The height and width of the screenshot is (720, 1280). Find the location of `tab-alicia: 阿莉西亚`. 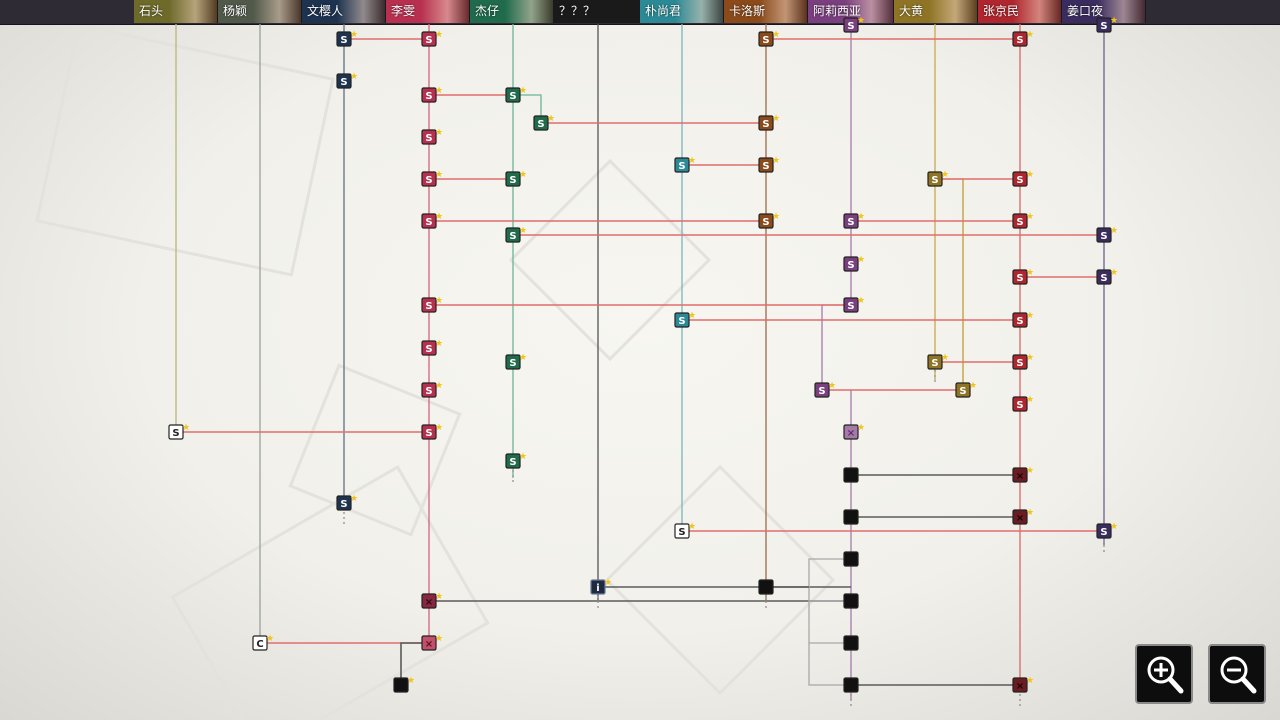

tab-alicia: 阿莉西亚 is located at coordinates (851, 11).